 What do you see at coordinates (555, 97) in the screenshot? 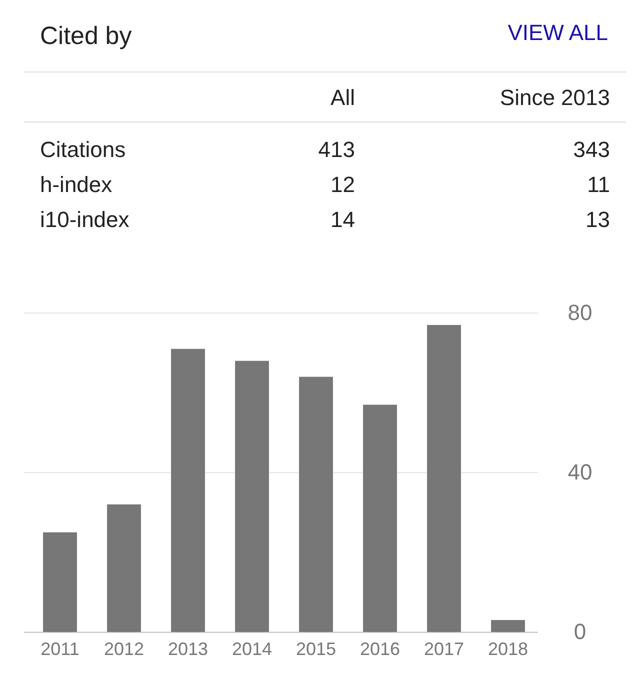
I see `text: Since 2013` at bounding box center [555, 97].